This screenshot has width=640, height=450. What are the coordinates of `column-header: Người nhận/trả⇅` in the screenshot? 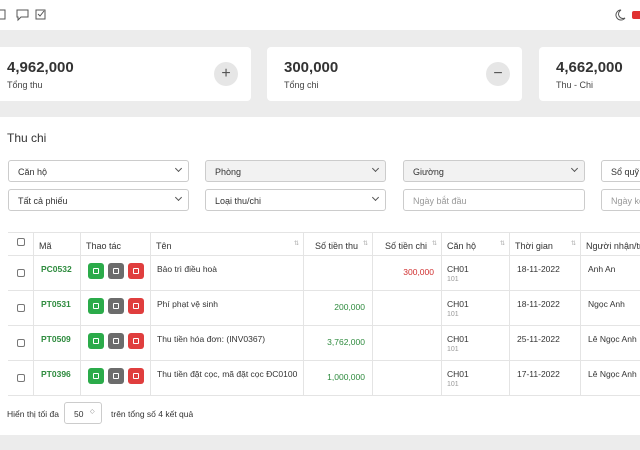 It's located at (613, 246).